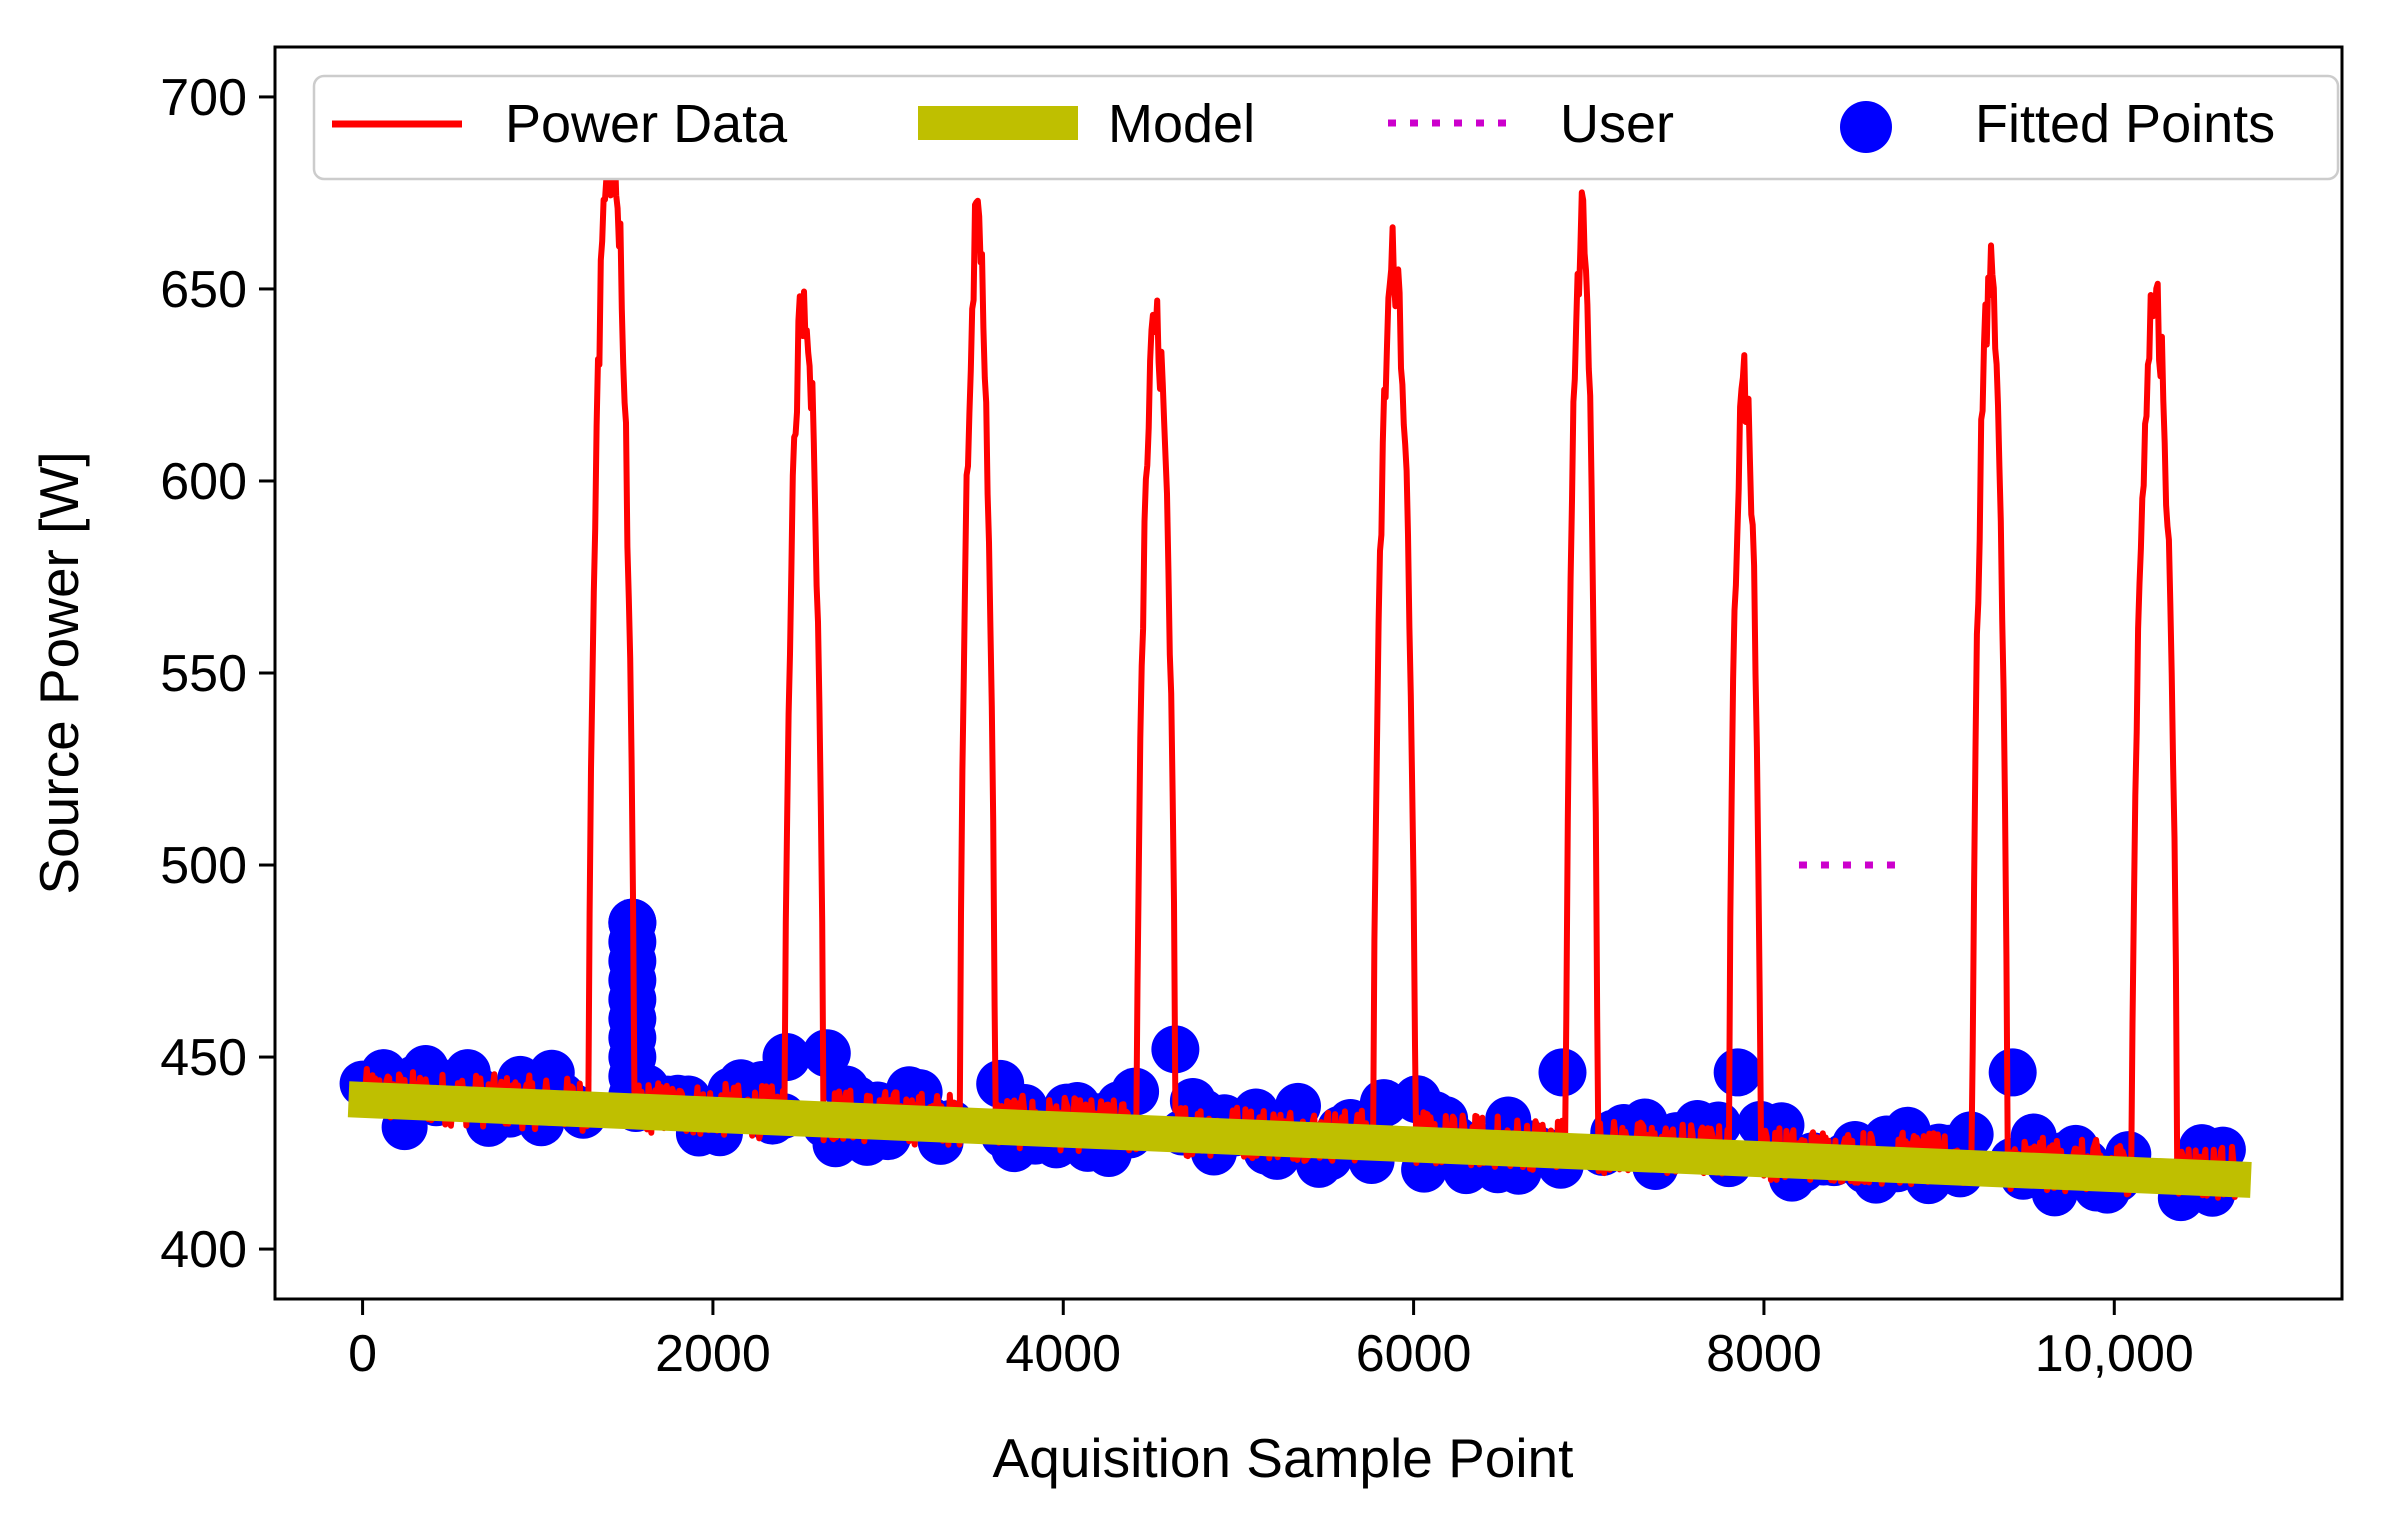 The height and width of the screenshot is (1523, 2400). What do you see at coordinates (1181, 124) in the screenshot?
I see `legend-model-label: Model` at bounding box center [1181, 124].